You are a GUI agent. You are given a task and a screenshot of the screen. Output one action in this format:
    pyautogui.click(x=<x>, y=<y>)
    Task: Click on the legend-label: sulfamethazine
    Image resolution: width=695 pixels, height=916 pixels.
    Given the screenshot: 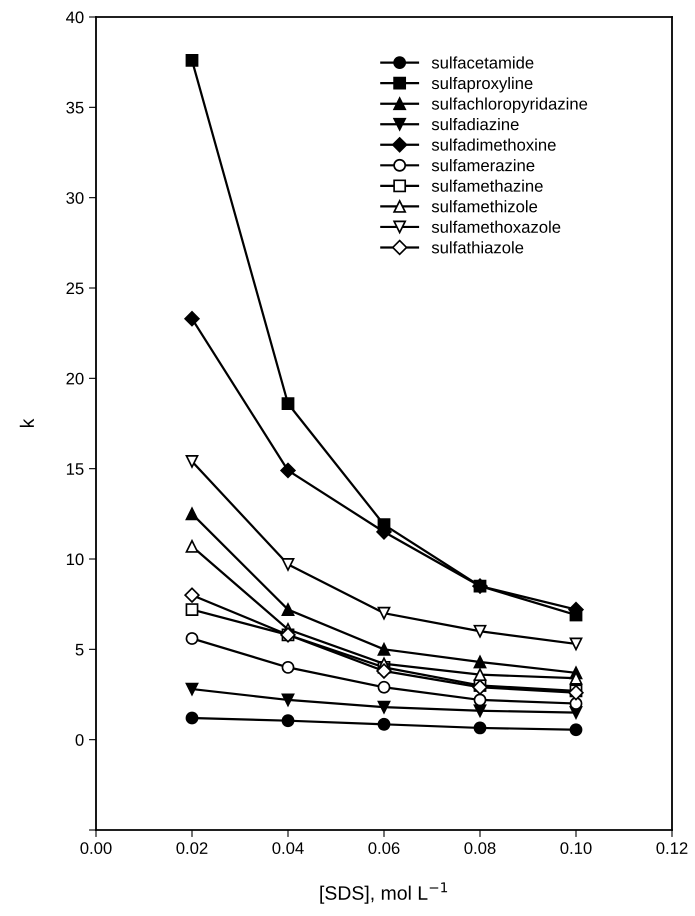 What is the action you would take?
    pyautogui.click(x=487, y=186)
    